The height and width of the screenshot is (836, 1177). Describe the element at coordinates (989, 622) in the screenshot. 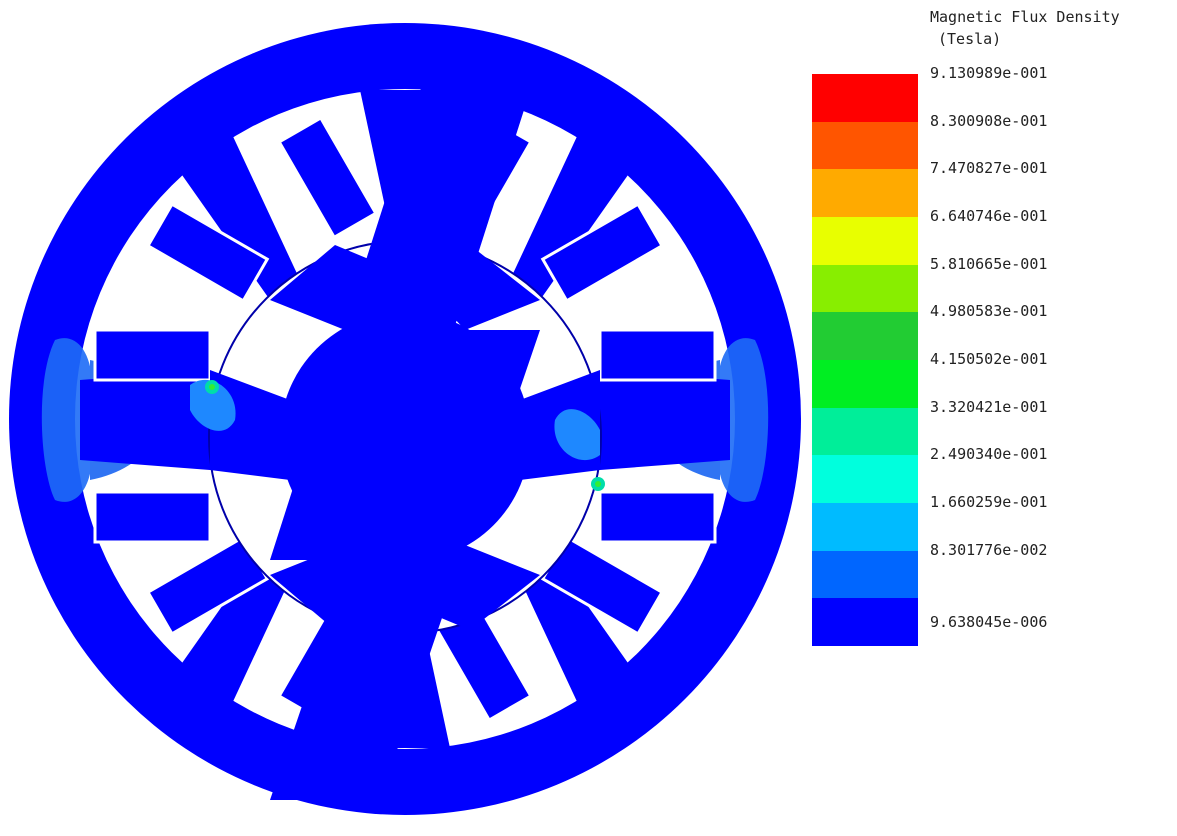

I see `legend-label: 9.638045e-006` at that location.